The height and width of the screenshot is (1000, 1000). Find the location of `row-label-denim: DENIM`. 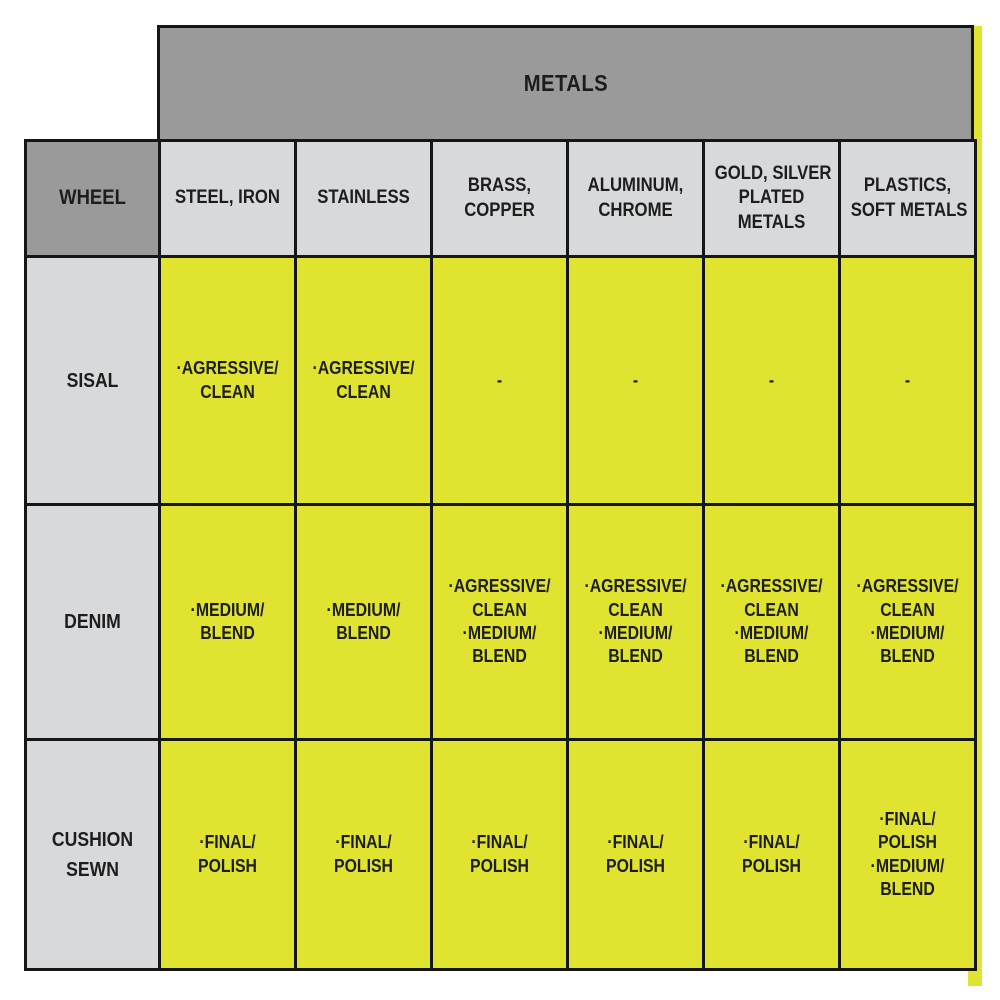

row-label-denim: DENIM is located at coordinates (92, 622).